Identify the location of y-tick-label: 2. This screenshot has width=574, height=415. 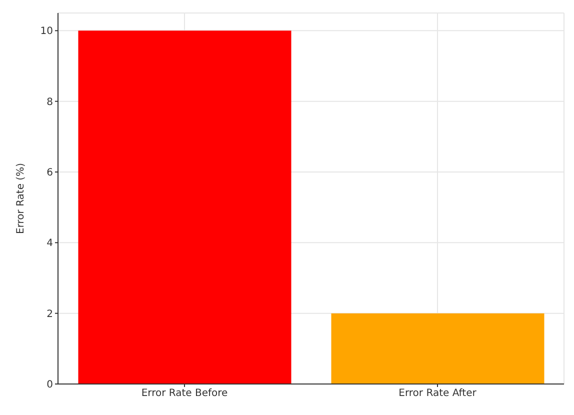
(49, 314).